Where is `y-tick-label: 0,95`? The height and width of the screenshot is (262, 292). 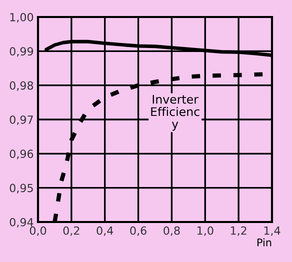 y-tick-label: 0,95 is located at coordinates (21, 189).